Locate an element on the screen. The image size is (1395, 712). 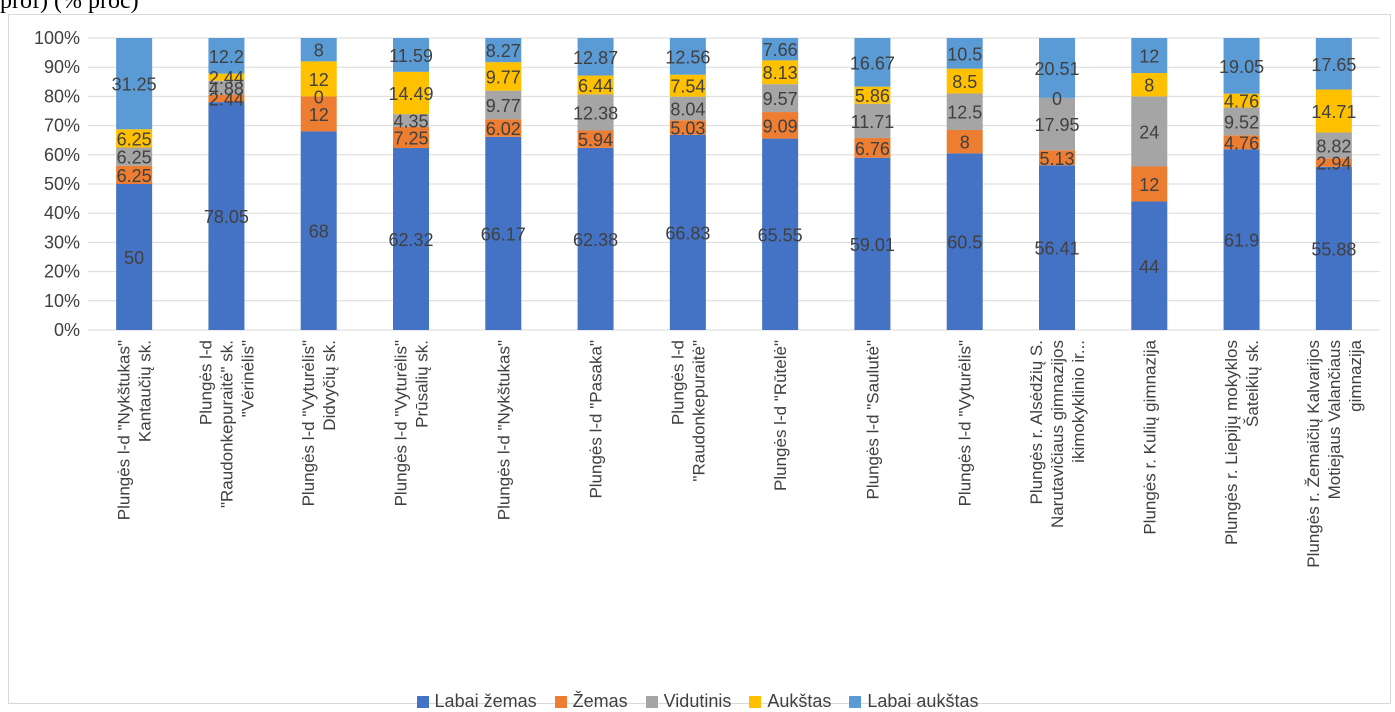
x-tick-label: Prūsalių sk. is located at coordinates (422, 384).